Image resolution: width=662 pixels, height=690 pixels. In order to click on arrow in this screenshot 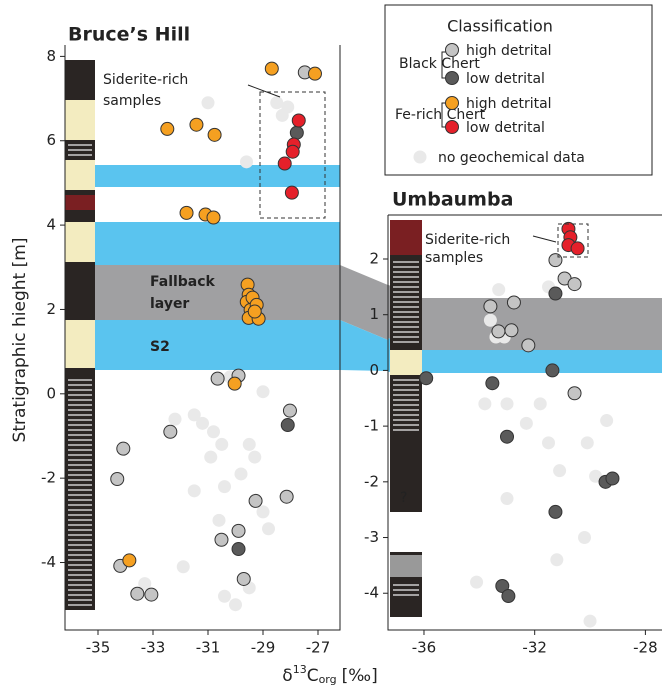, I will do `click(544, 239)`.